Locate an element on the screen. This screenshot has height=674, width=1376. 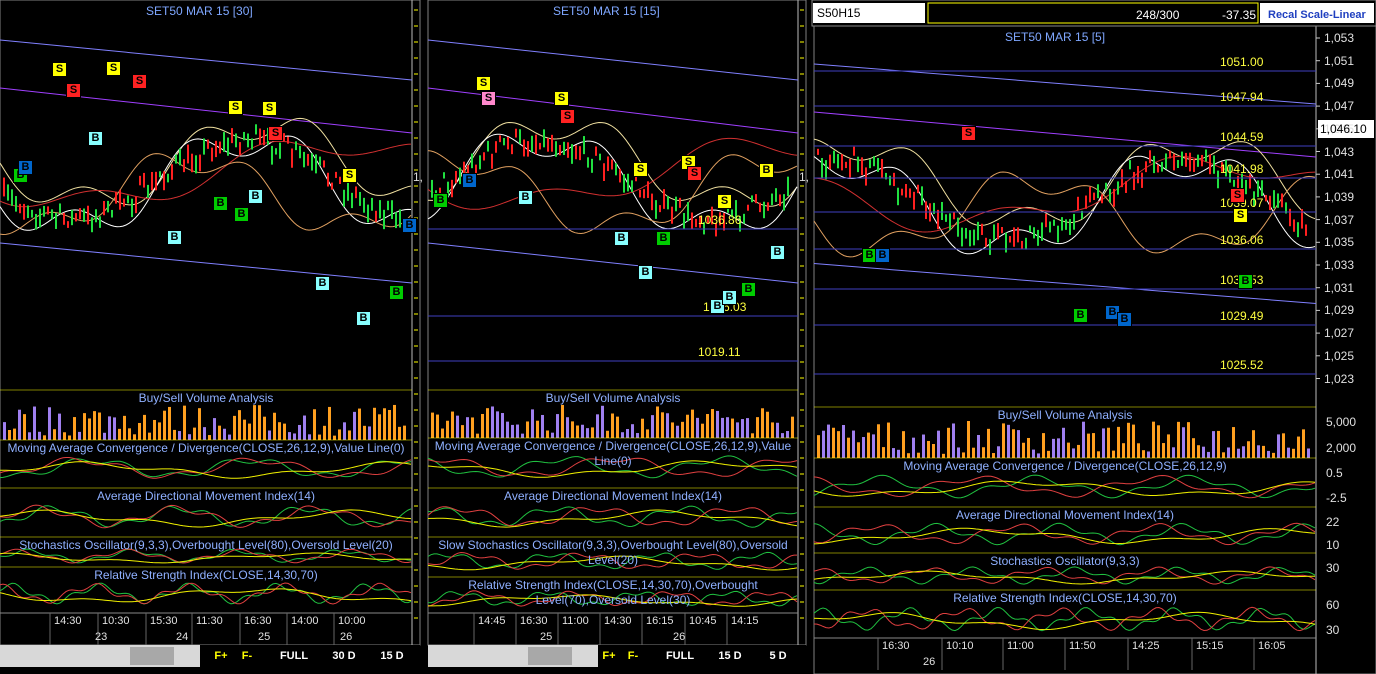
chart-title: SET50 MAR 15 [30] is located at coordinates (199, 11).